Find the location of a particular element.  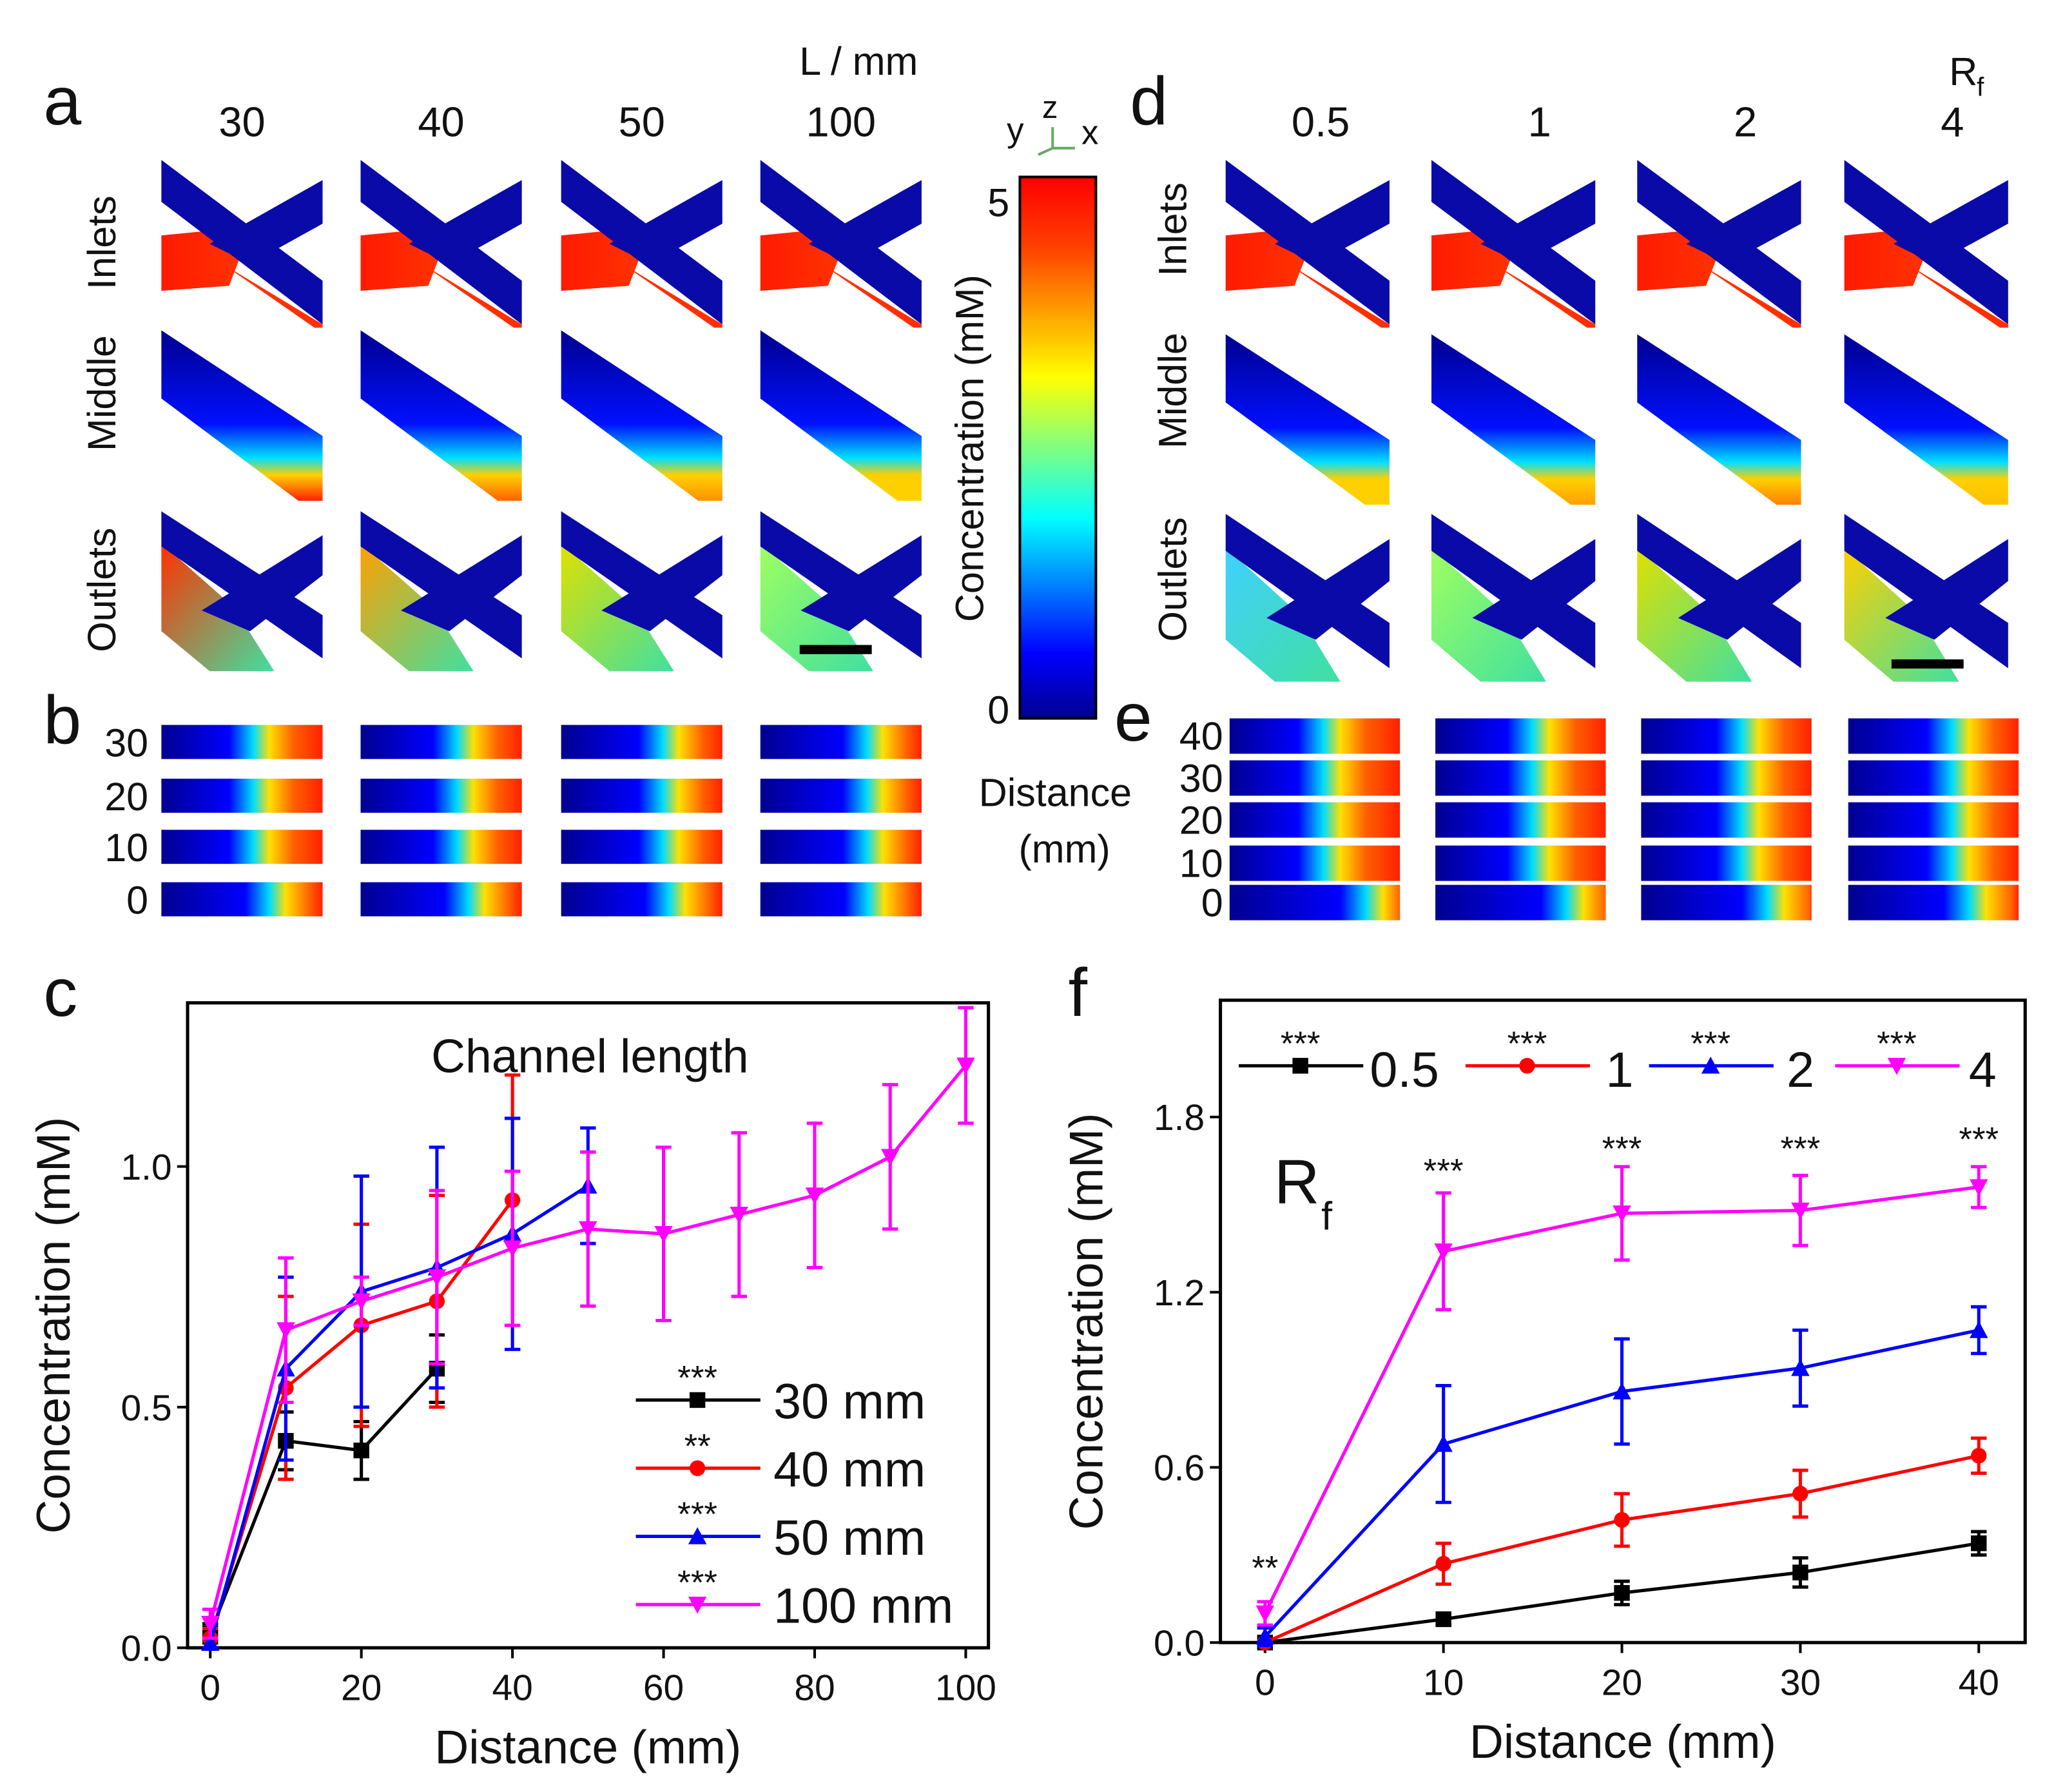

colorbar-max: 5 is located at coordinates (998, 203).